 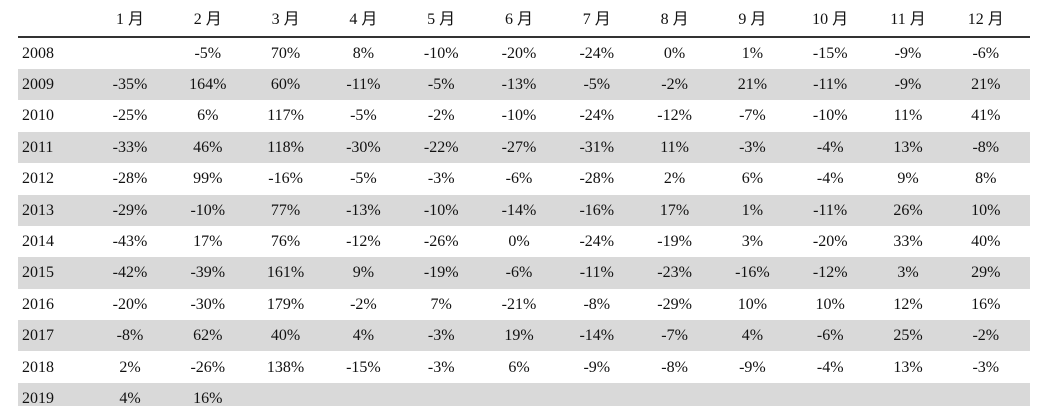 I want to click on row-year: 2013, so click(x=38, y=210).